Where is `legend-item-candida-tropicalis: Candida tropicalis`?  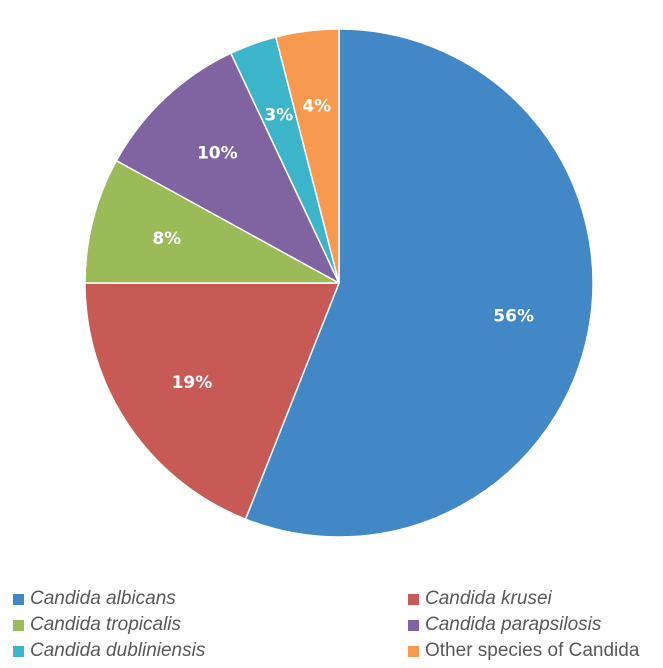
legend-item-candida-tropicalis: Candida tropicalis is located at coordinates (97, 625).